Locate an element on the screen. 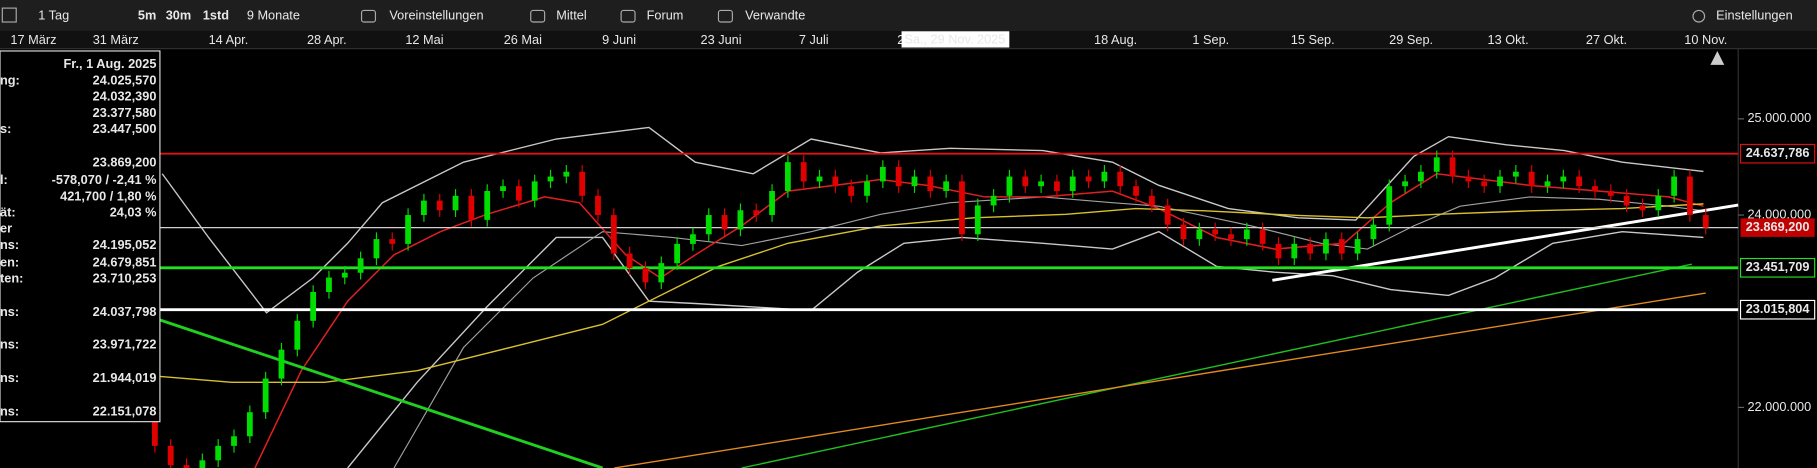 The height and width of the screenshot is (468, 1817). panel-value: 21.944,019 is located at coordinates (125, 377).